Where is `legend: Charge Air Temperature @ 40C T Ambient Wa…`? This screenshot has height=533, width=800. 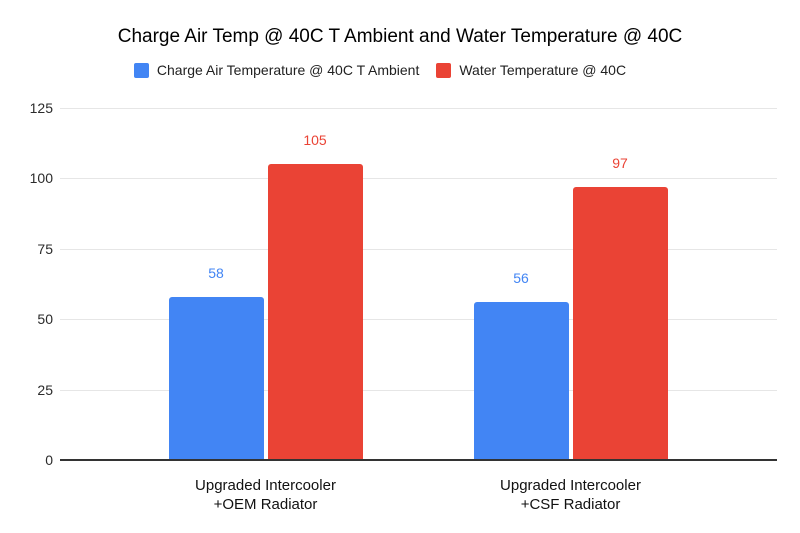
legend: Charge Air Temperature @ 40C T Ambient Wa… is located at coordinates (390, 70).